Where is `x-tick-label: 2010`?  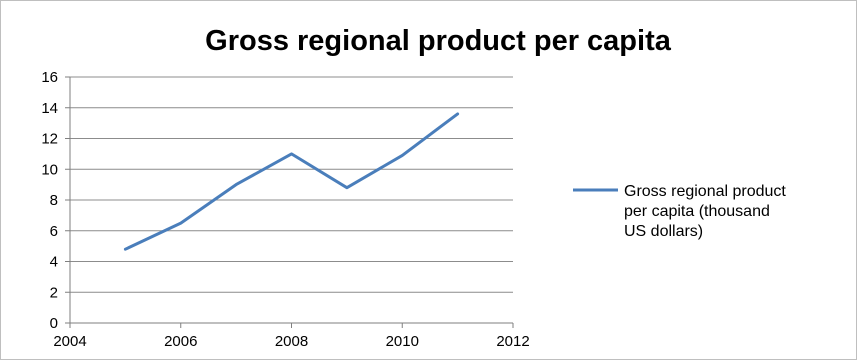
x-tick-label: 2010 is located at coordinates (402, 341).